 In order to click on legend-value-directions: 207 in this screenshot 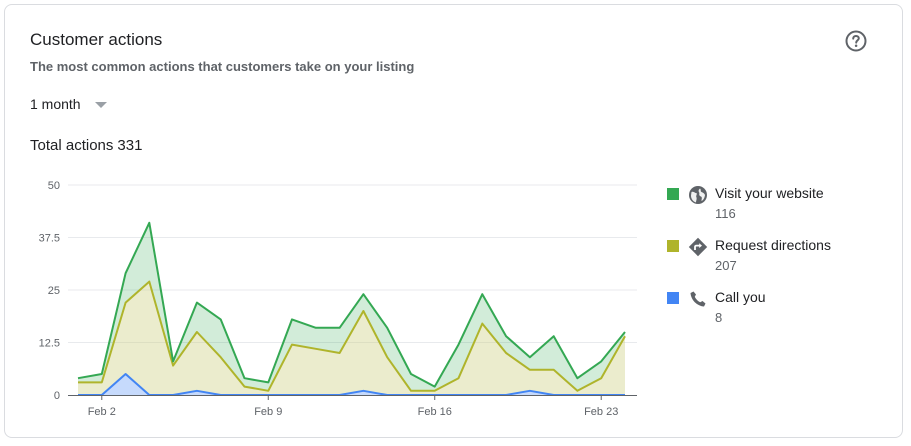, I will do `click(726, 265)`.